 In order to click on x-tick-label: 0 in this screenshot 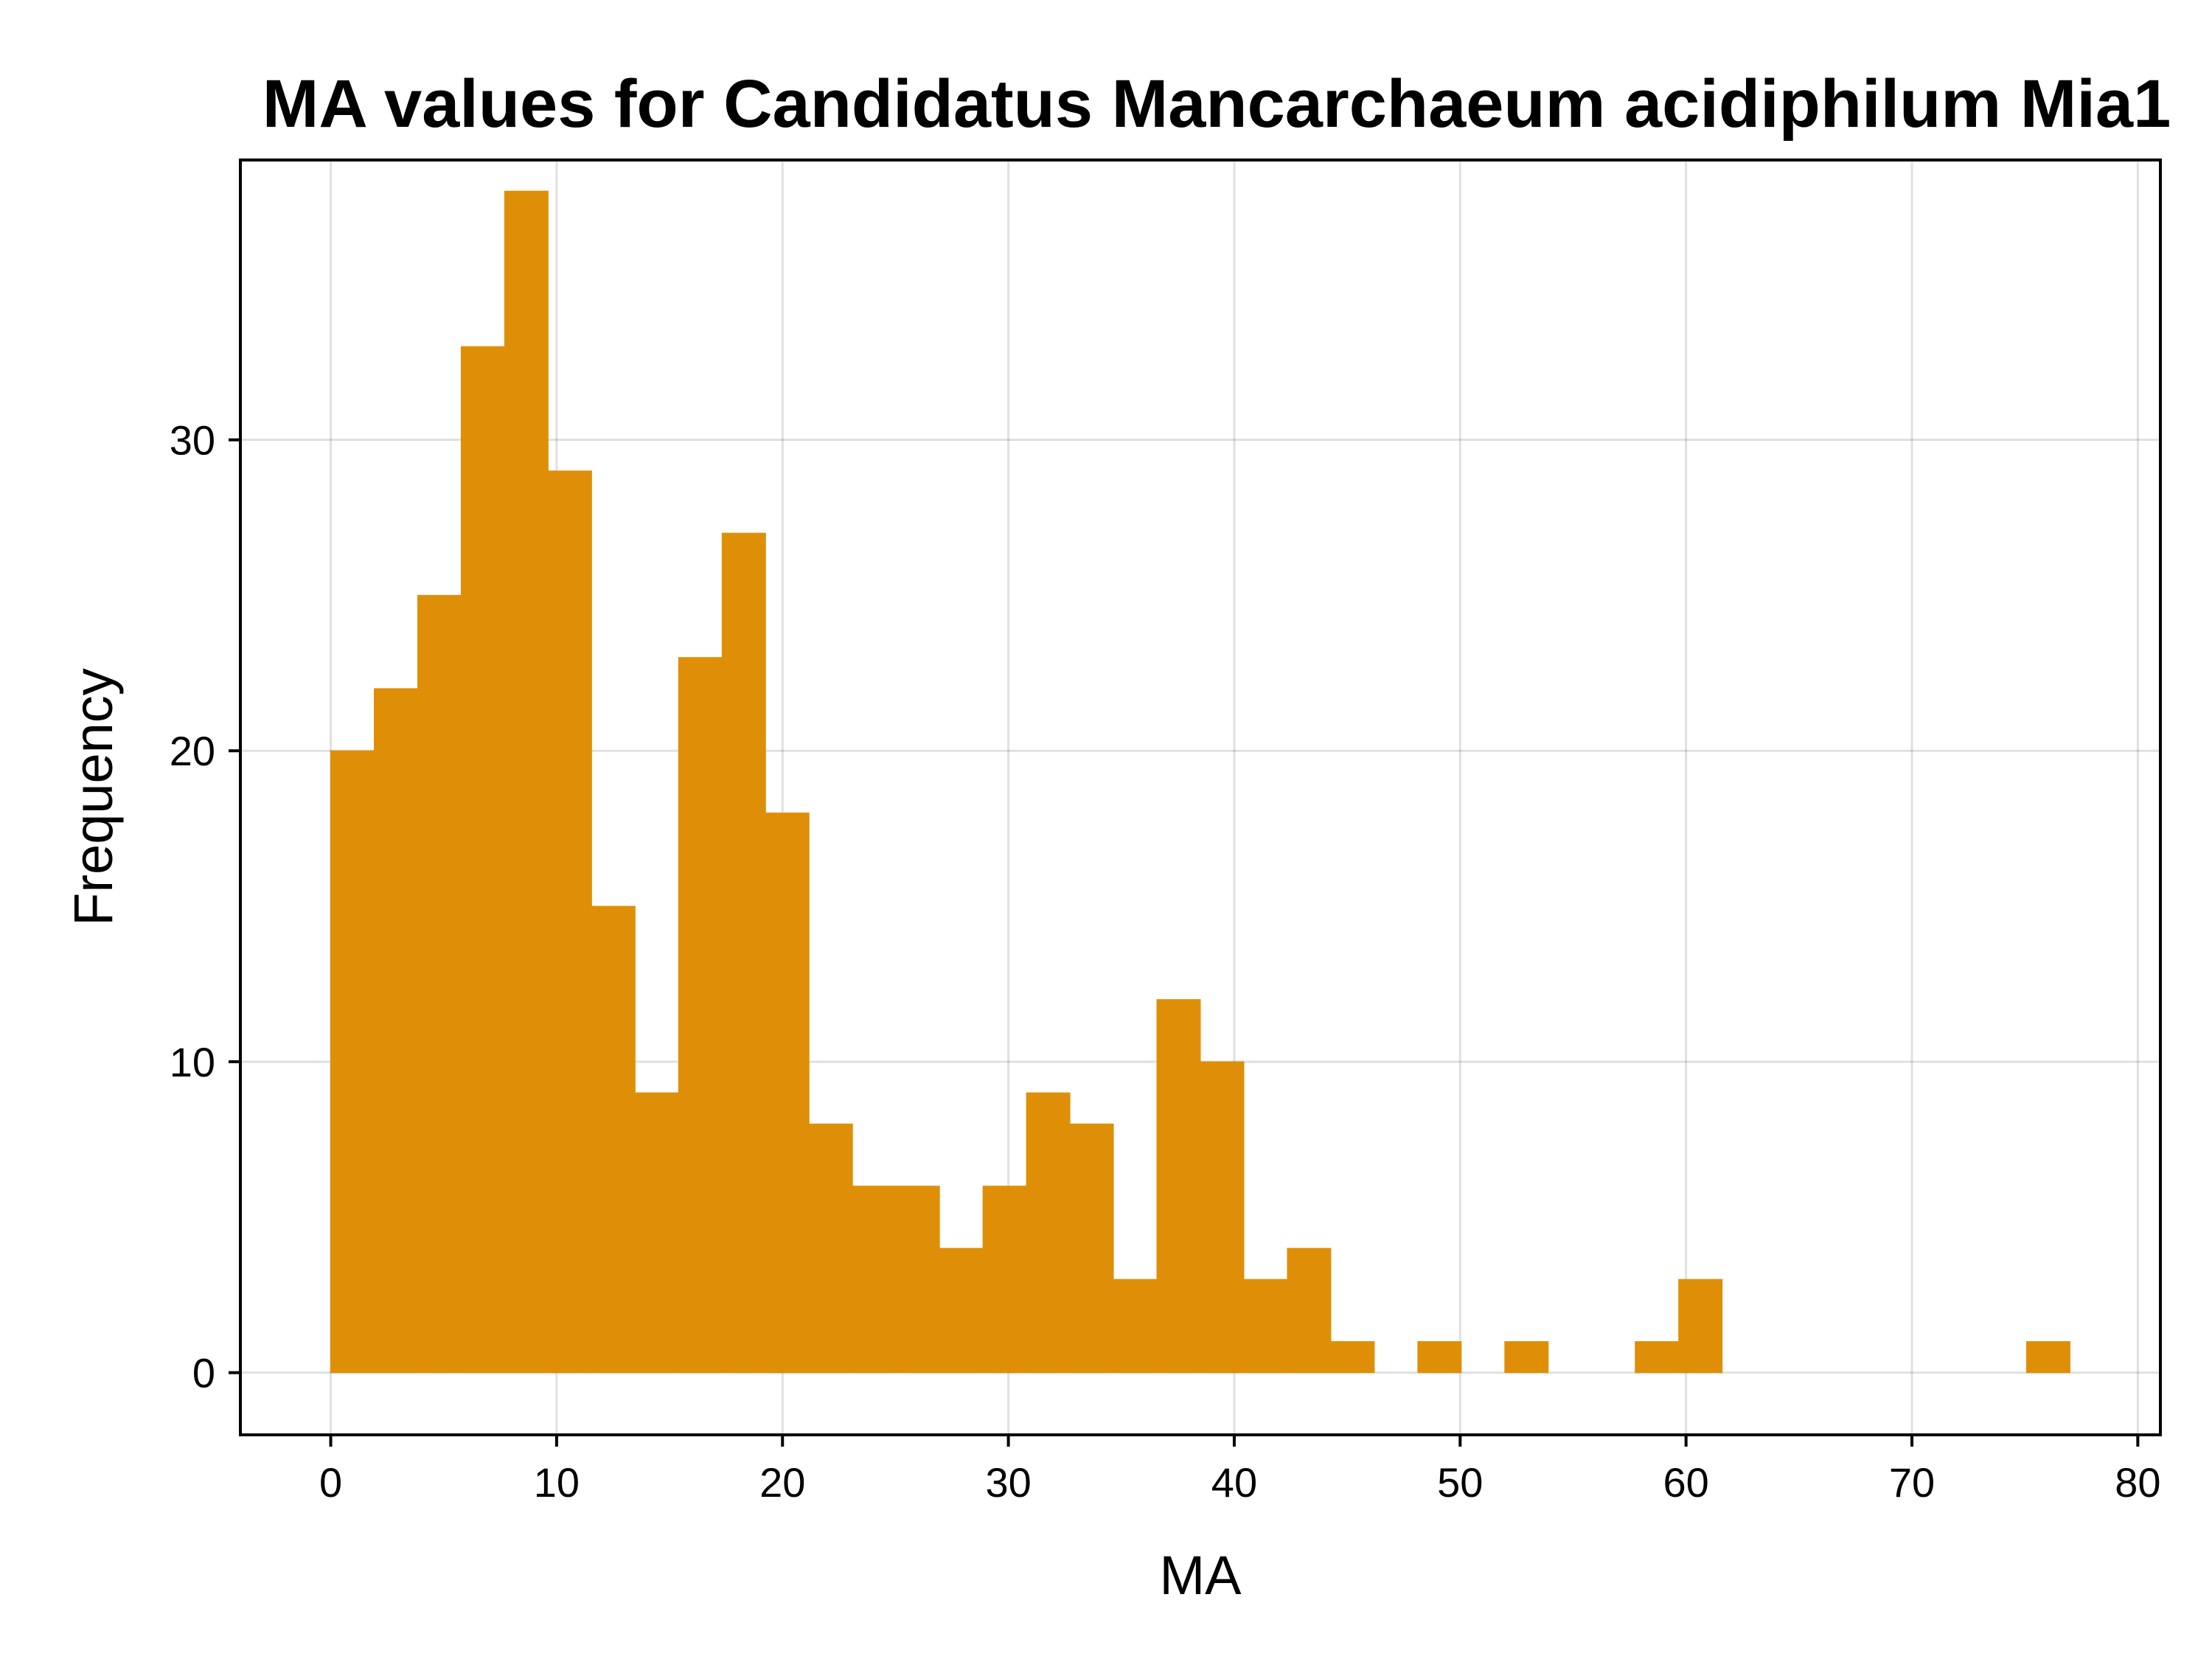, I will do `click(330, 1482)`.